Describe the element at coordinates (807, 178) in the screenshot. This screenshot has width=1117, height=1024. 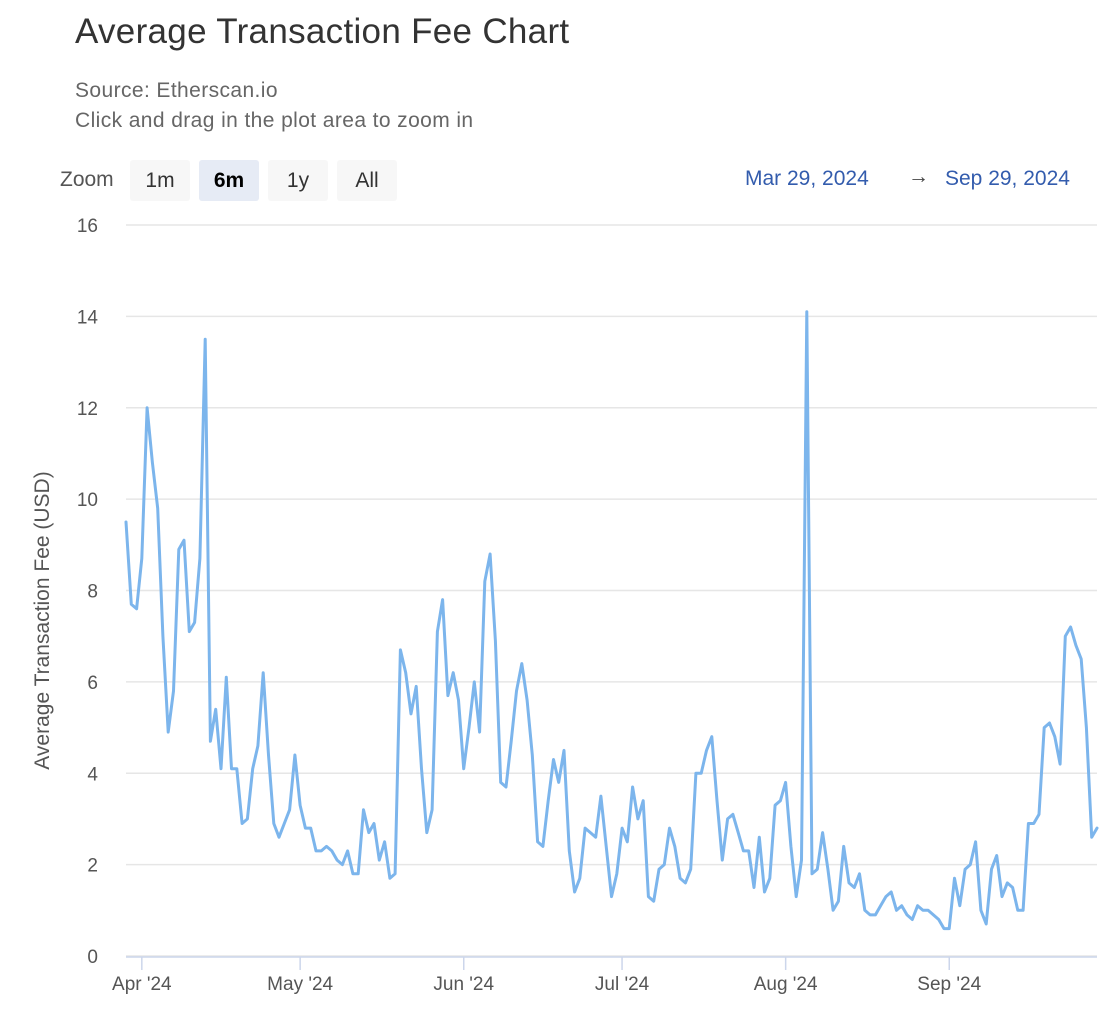
I see `range-from-input: Mar 29, 2024` at that location.